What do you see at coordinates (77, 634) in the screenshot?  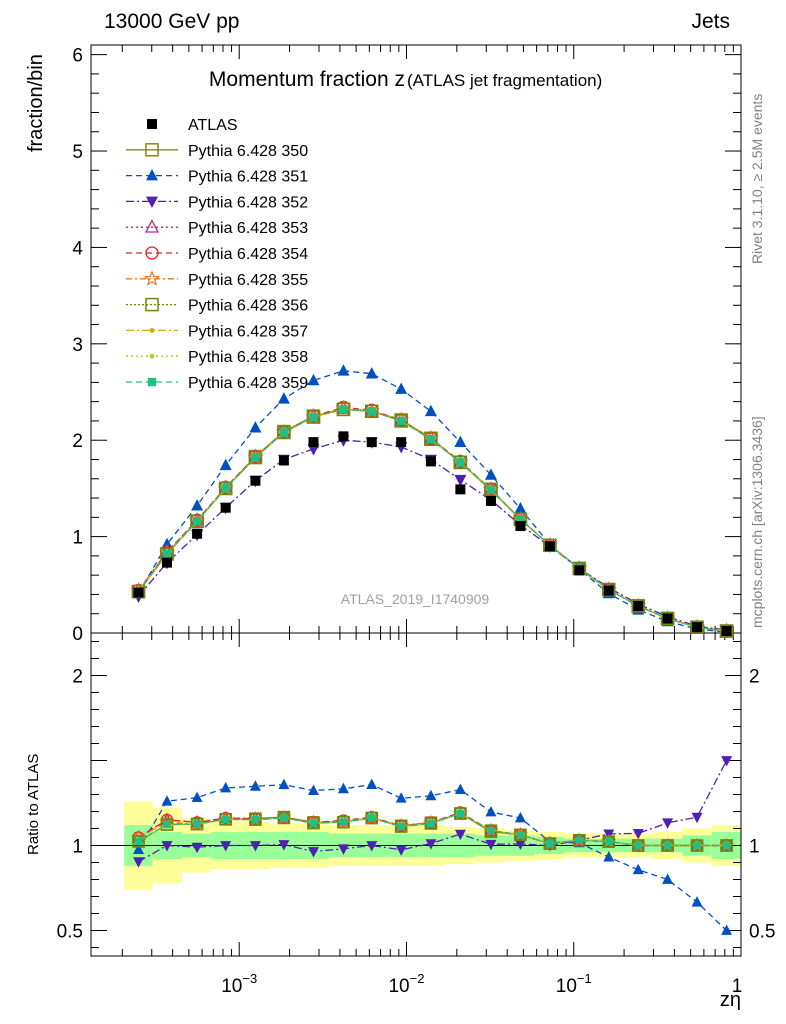 I see `y-tick-label: 0` at bounding box center [77, 634].